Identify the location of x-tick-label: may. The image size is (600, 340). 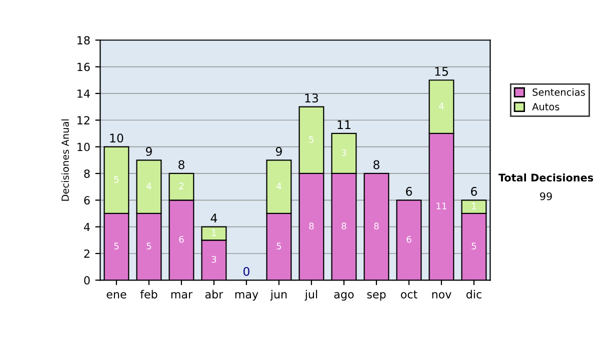
(246, 296).